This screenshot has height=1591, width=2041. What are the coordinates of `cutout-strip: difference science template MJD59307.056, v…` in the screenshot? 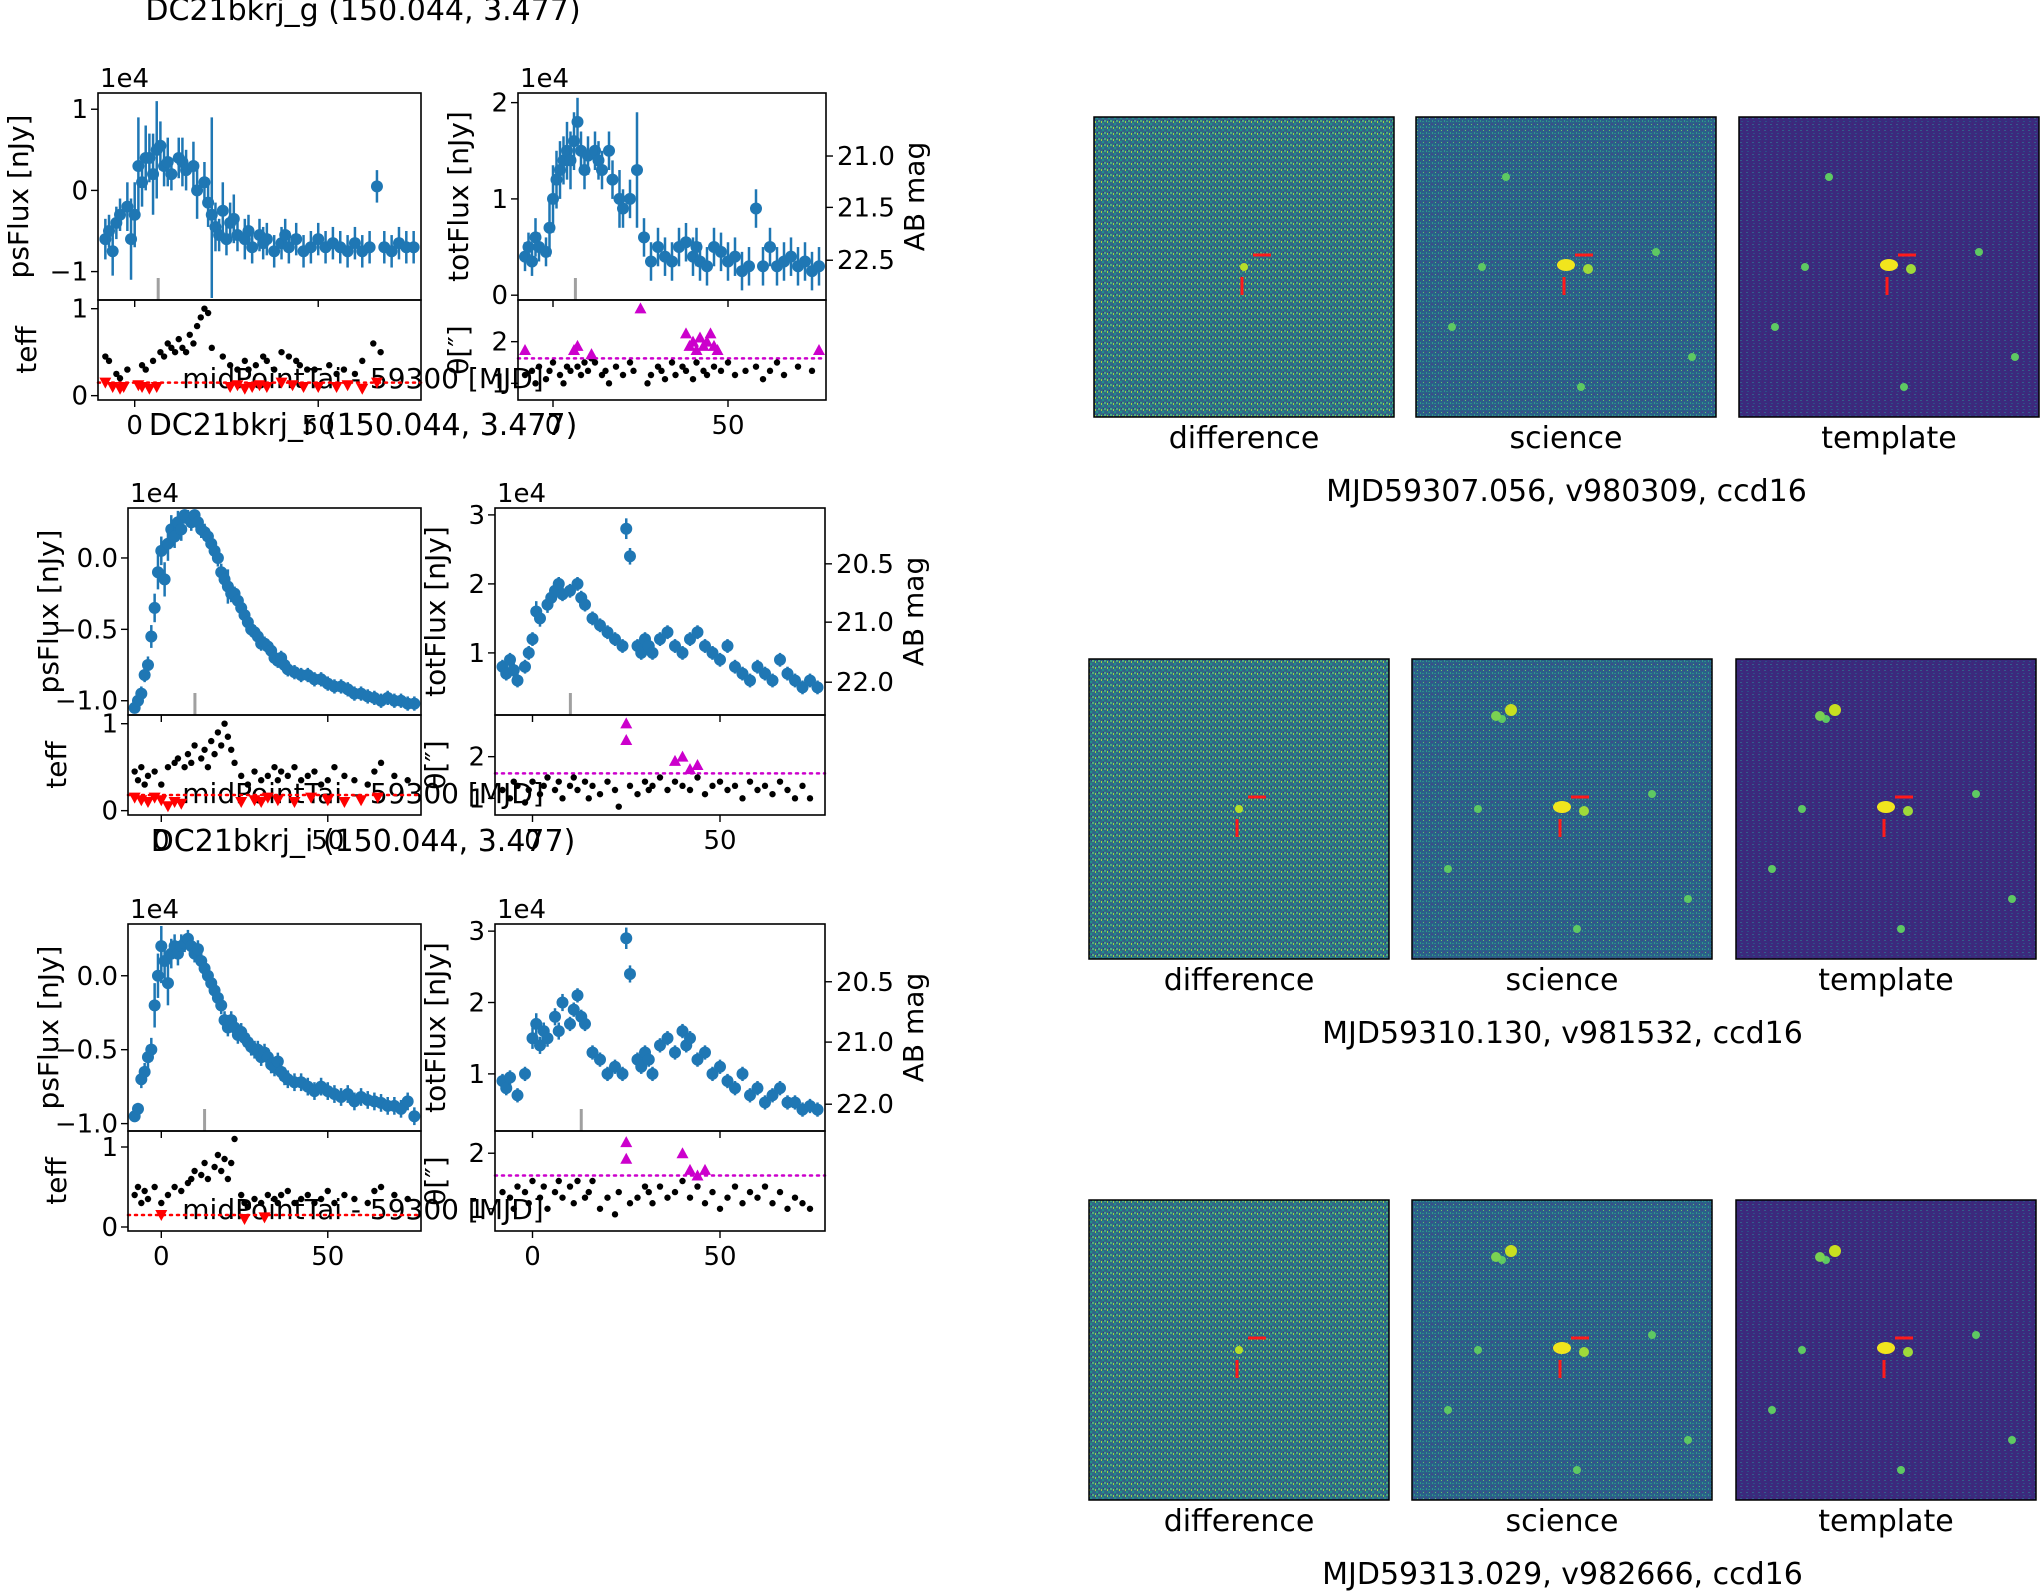 It's located at (1566, 312).